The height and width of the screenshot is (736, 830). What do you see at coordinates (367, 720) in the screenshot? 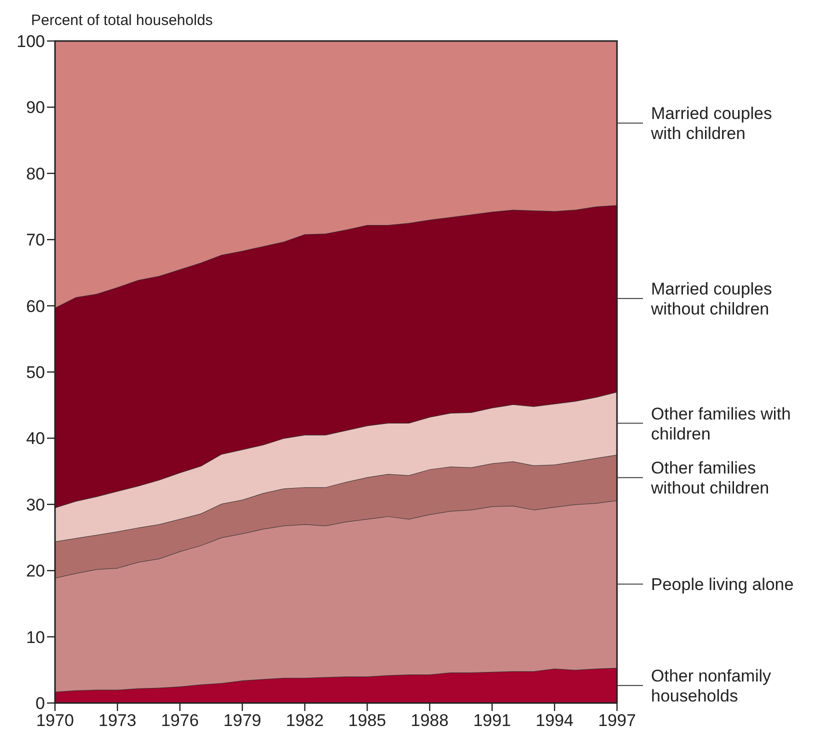
I see `x-tick-label: 1985` at bounding box center [367, 720].